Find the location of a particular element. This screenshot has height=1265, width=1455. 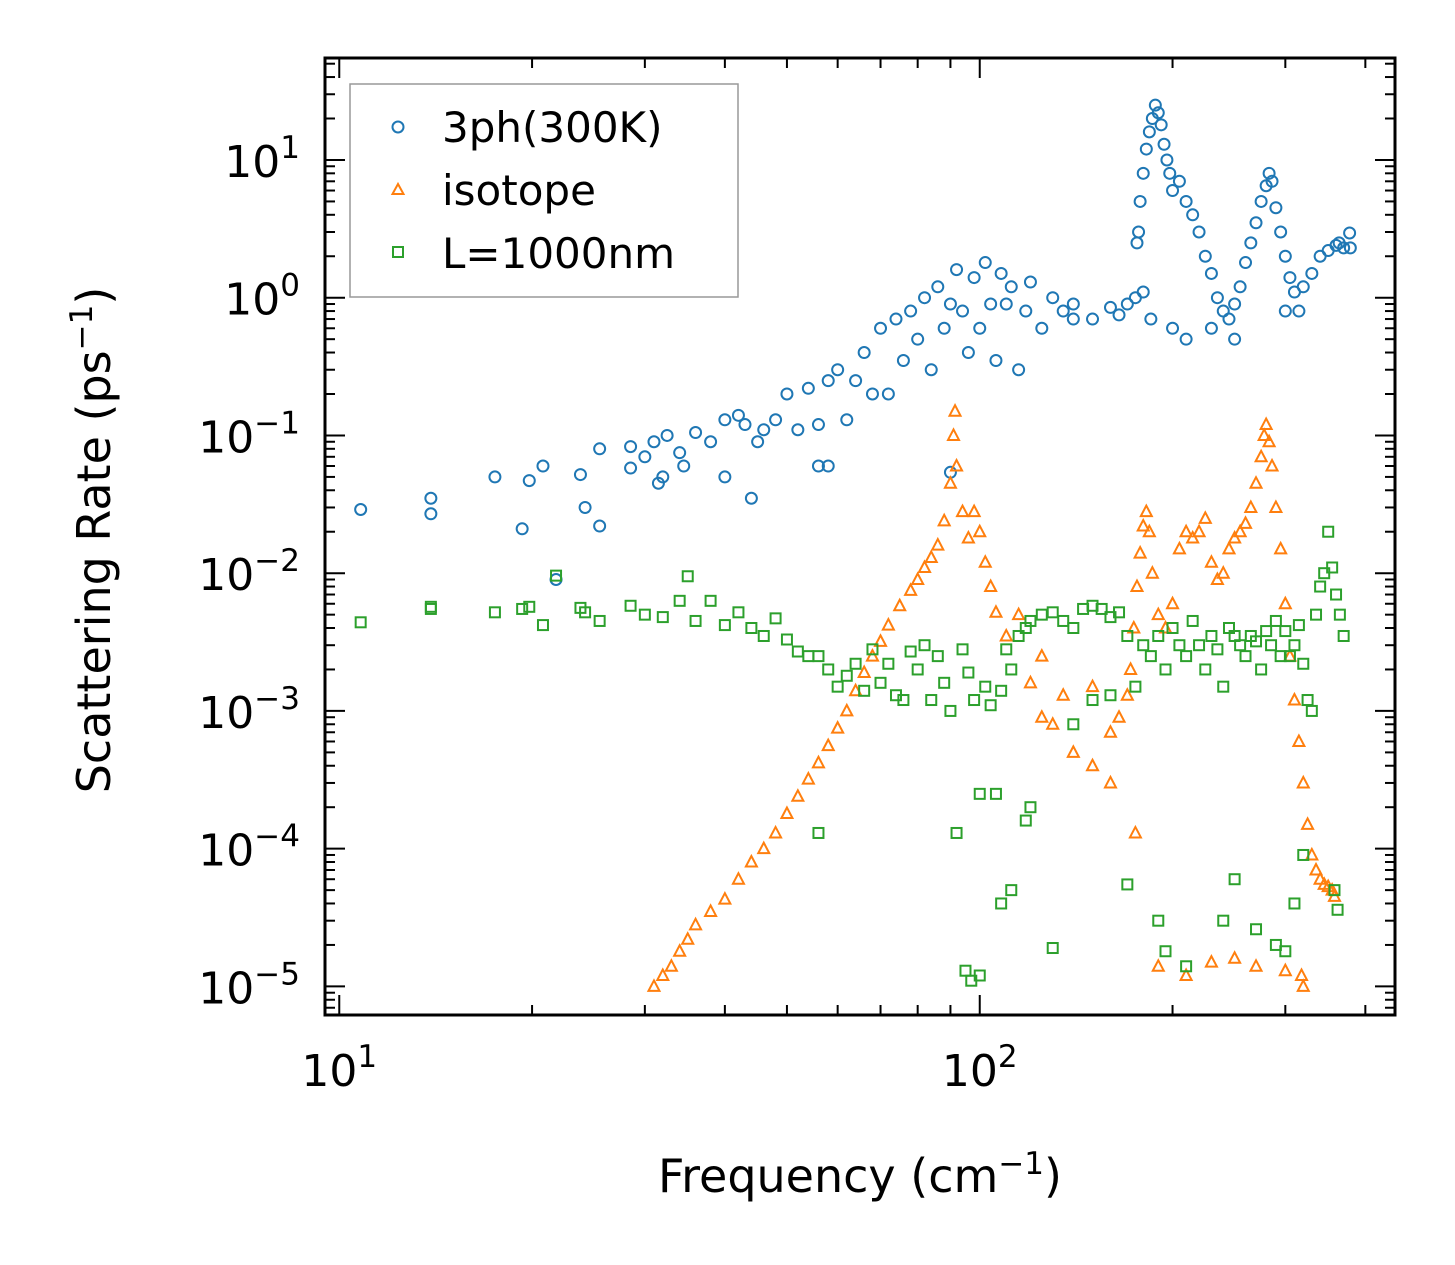

y-axis-label: Scattering Rate (ps−1) is located at coordinates (92, 540).